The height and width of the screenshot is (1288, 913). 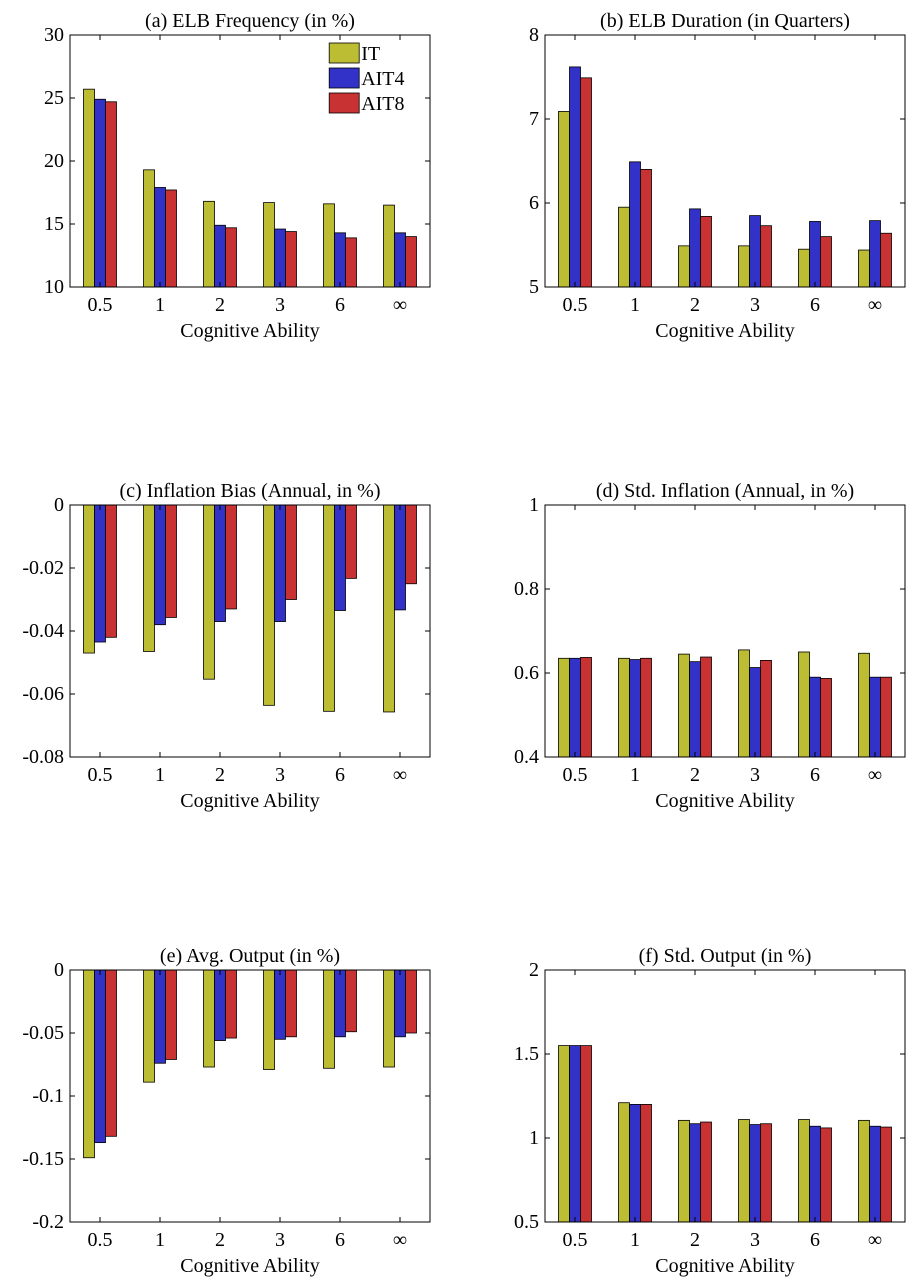 I want to click on y-tick-label: 25, so click(x=54, y=98).